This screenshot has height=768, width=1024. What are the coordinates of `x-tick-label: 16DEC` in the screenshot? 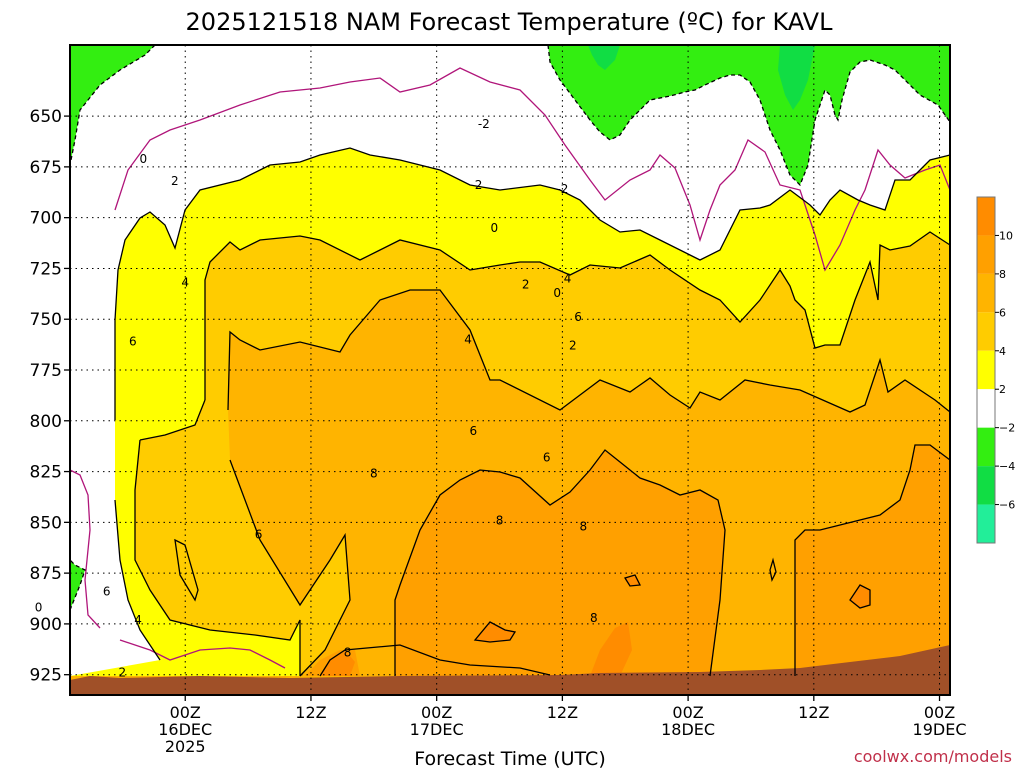 It's located at (185, 729).